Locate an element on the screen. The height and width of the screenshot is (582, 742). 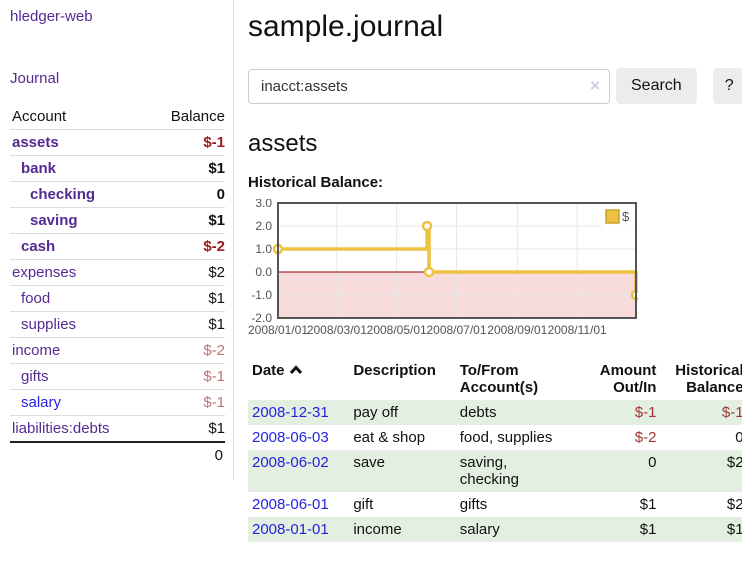
search-input is located at coordinates (429, 86).